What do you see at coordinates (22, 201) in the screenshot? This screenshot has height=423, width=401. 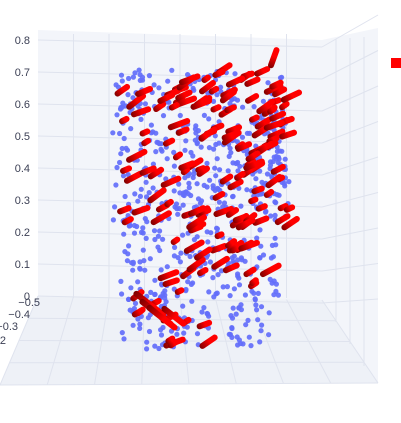 I see `z-tick-label: 0.3` at bounding box center [22, 201].